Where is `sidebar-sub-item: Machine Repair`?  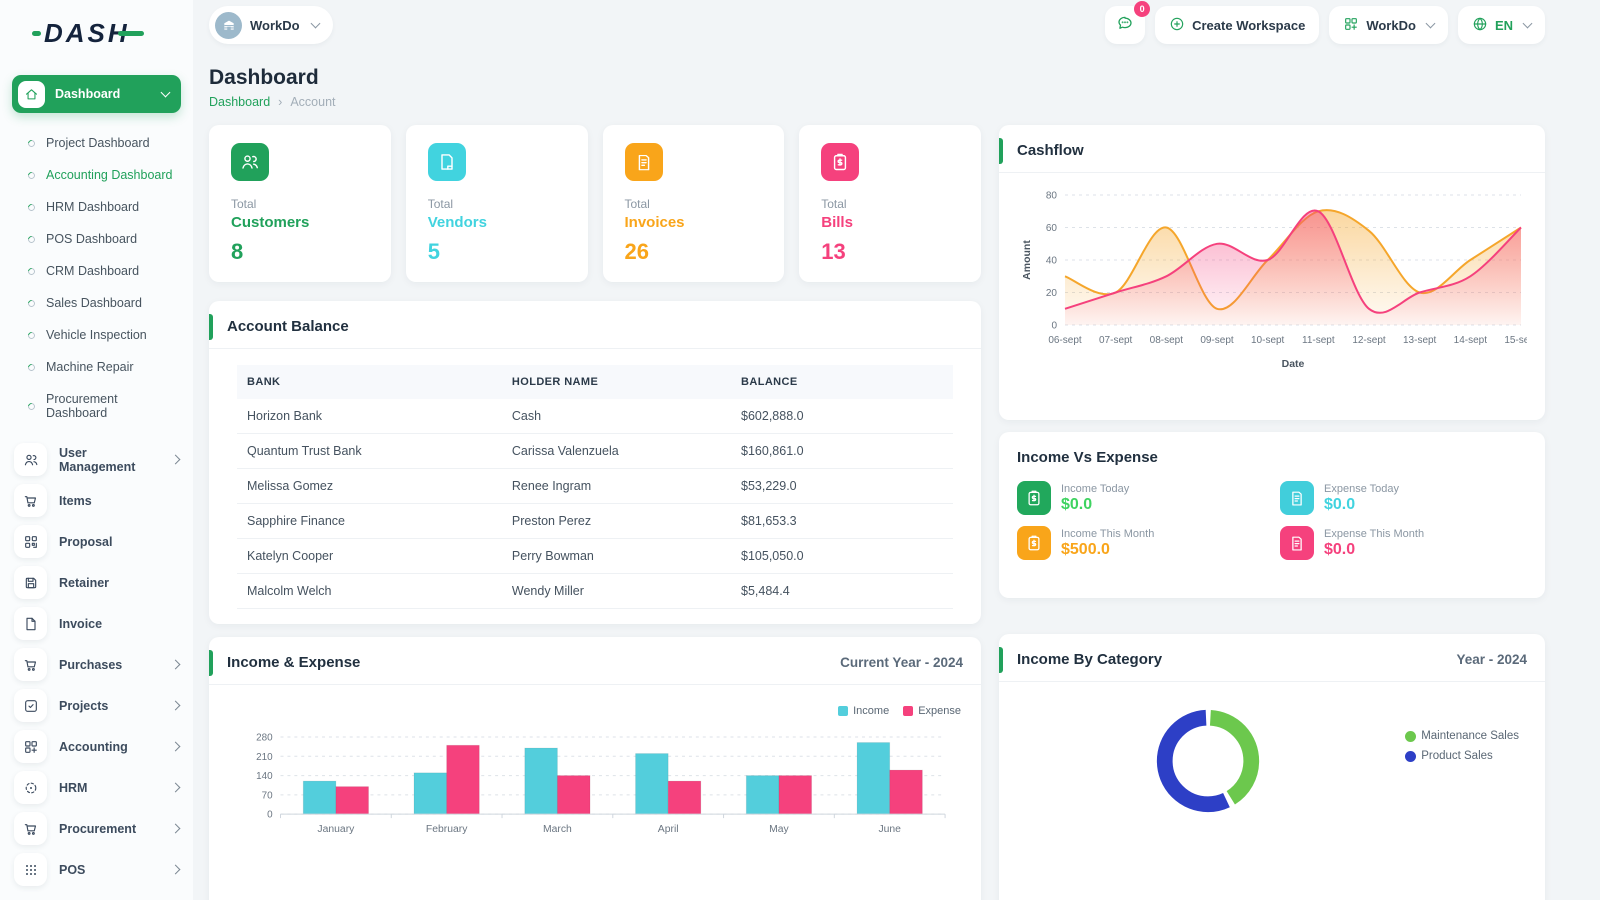
sidebar-sub-item: Machine Repair is located at coordinates (96, 367).